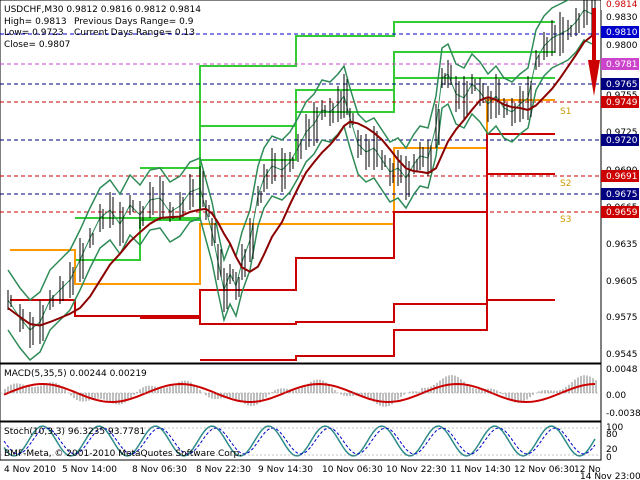  Describe the element at coordinates (614, 428) in the screenshot. I see `stoch-tick: 100` at that location.